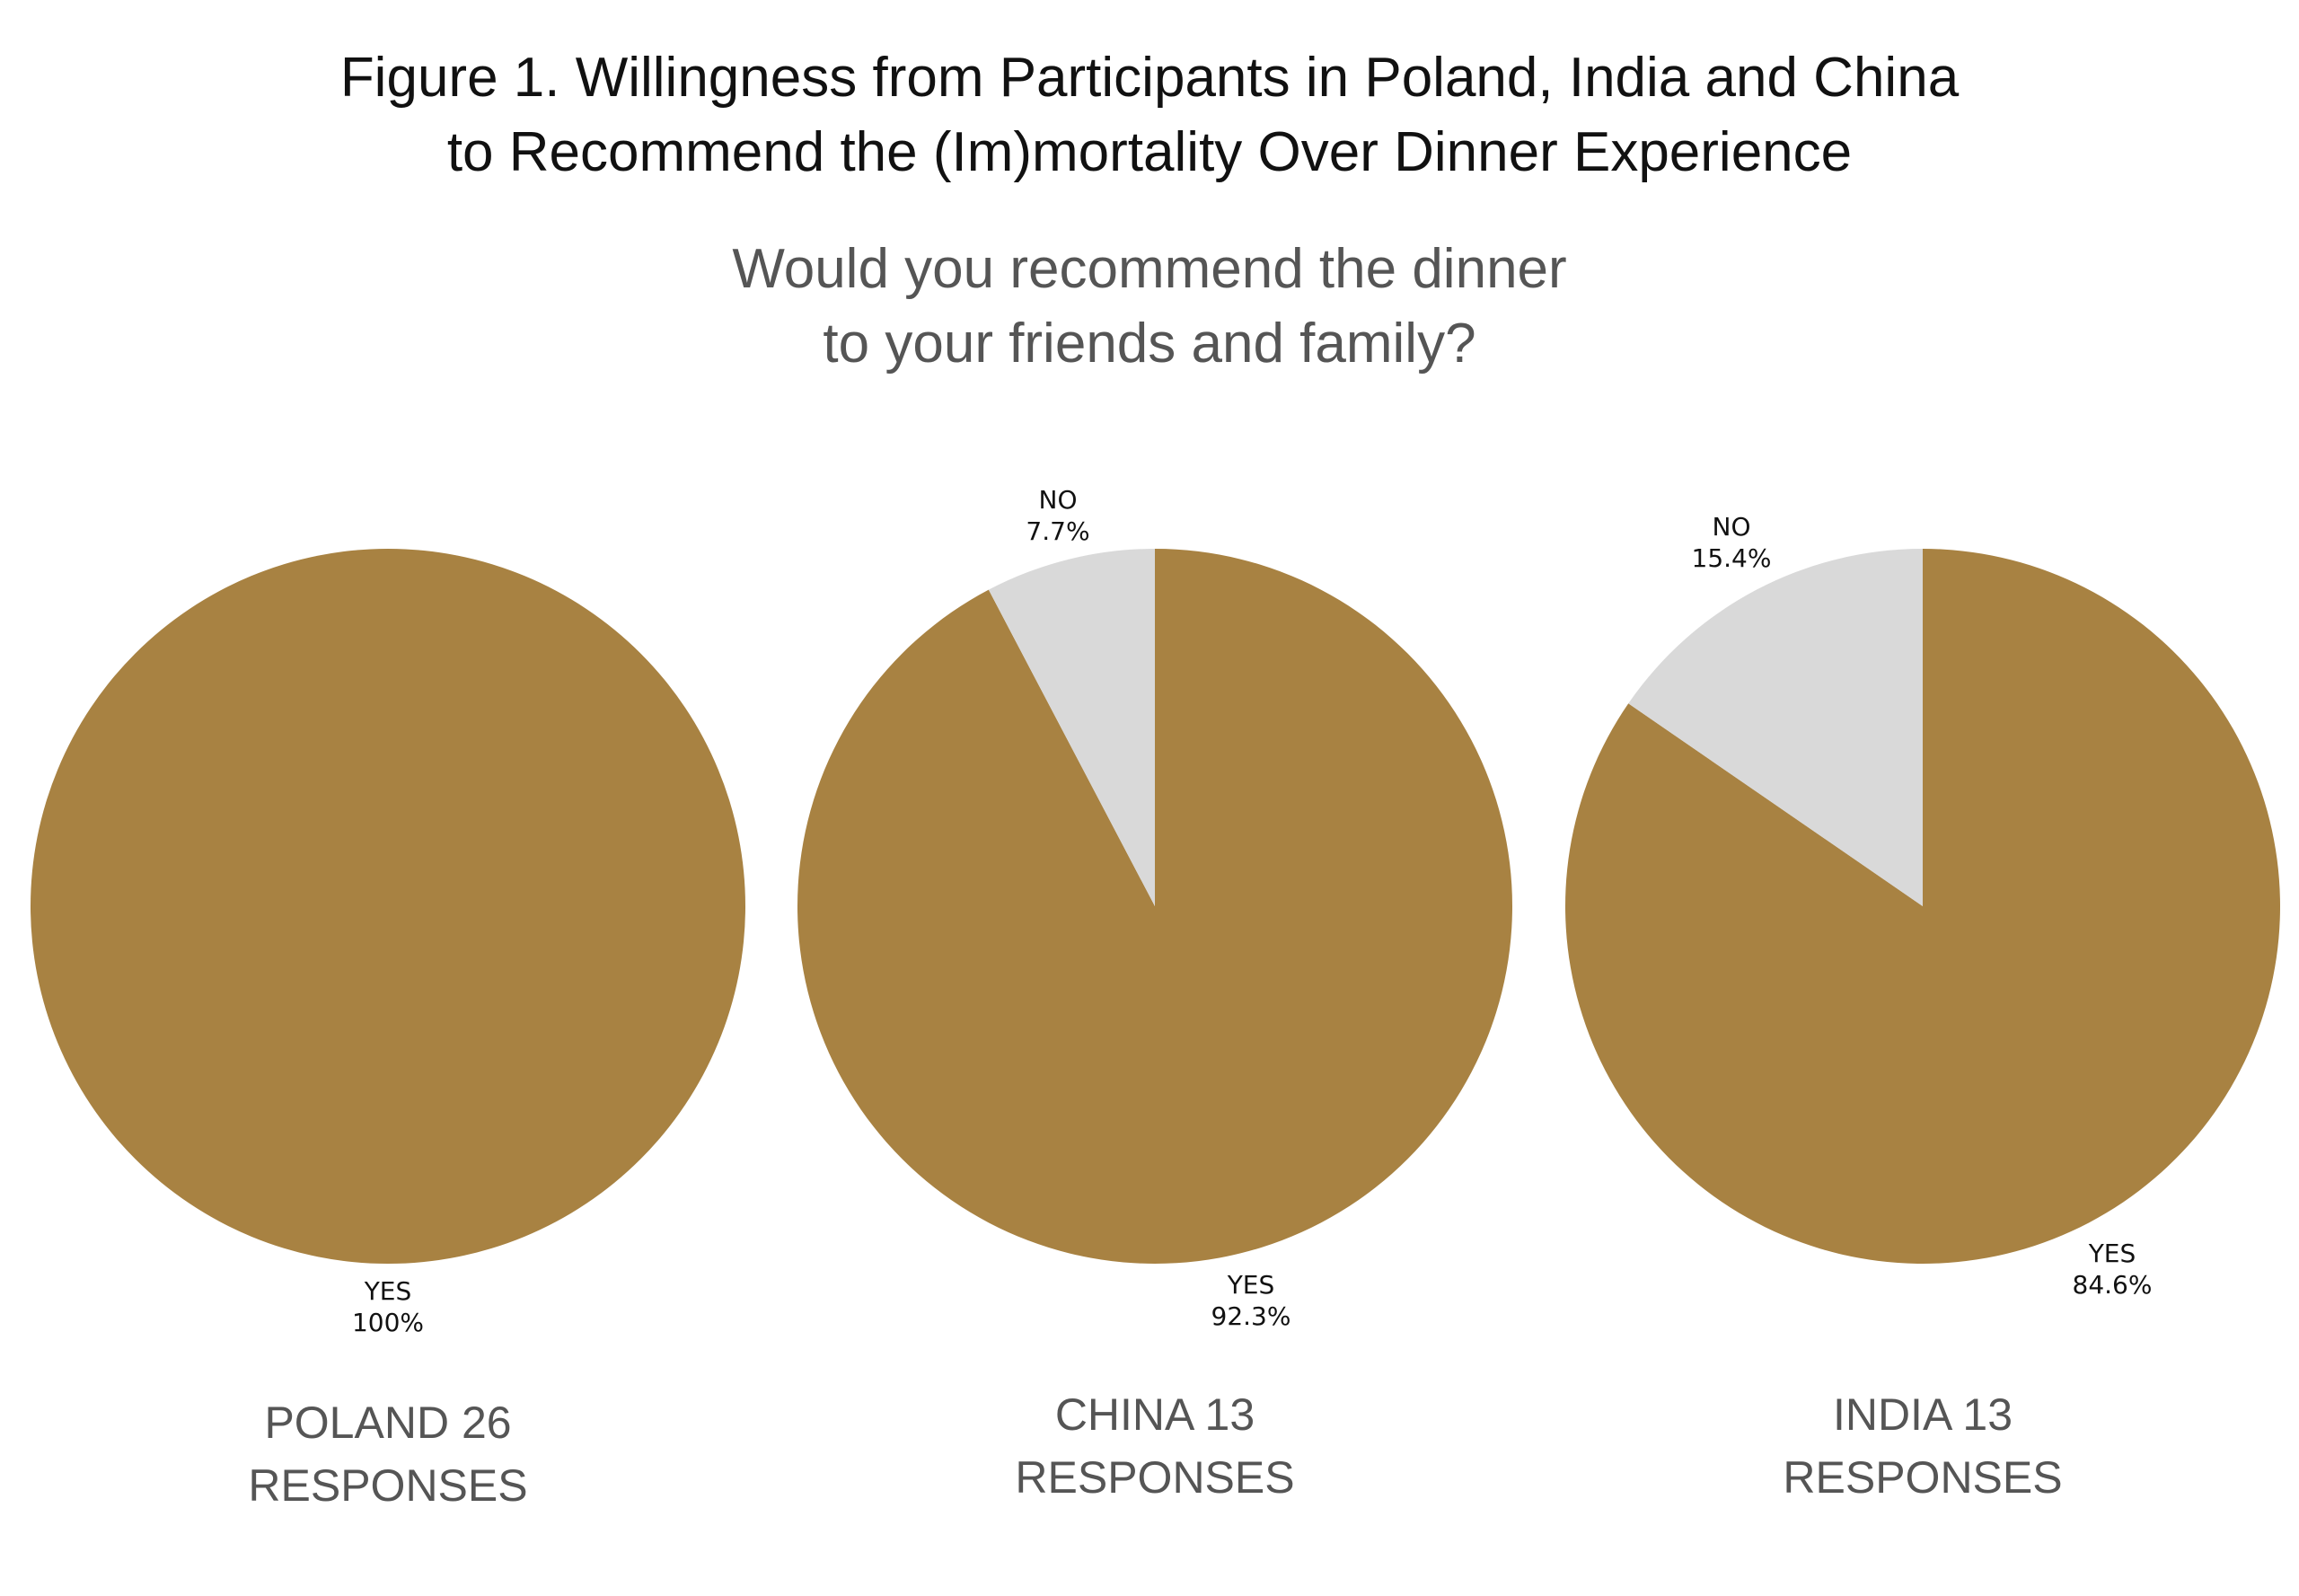 This screenshot has width=2299, height=1596. I want to click on pie-1-slice-yes-value: 92.3%, so click(1251, 1316).